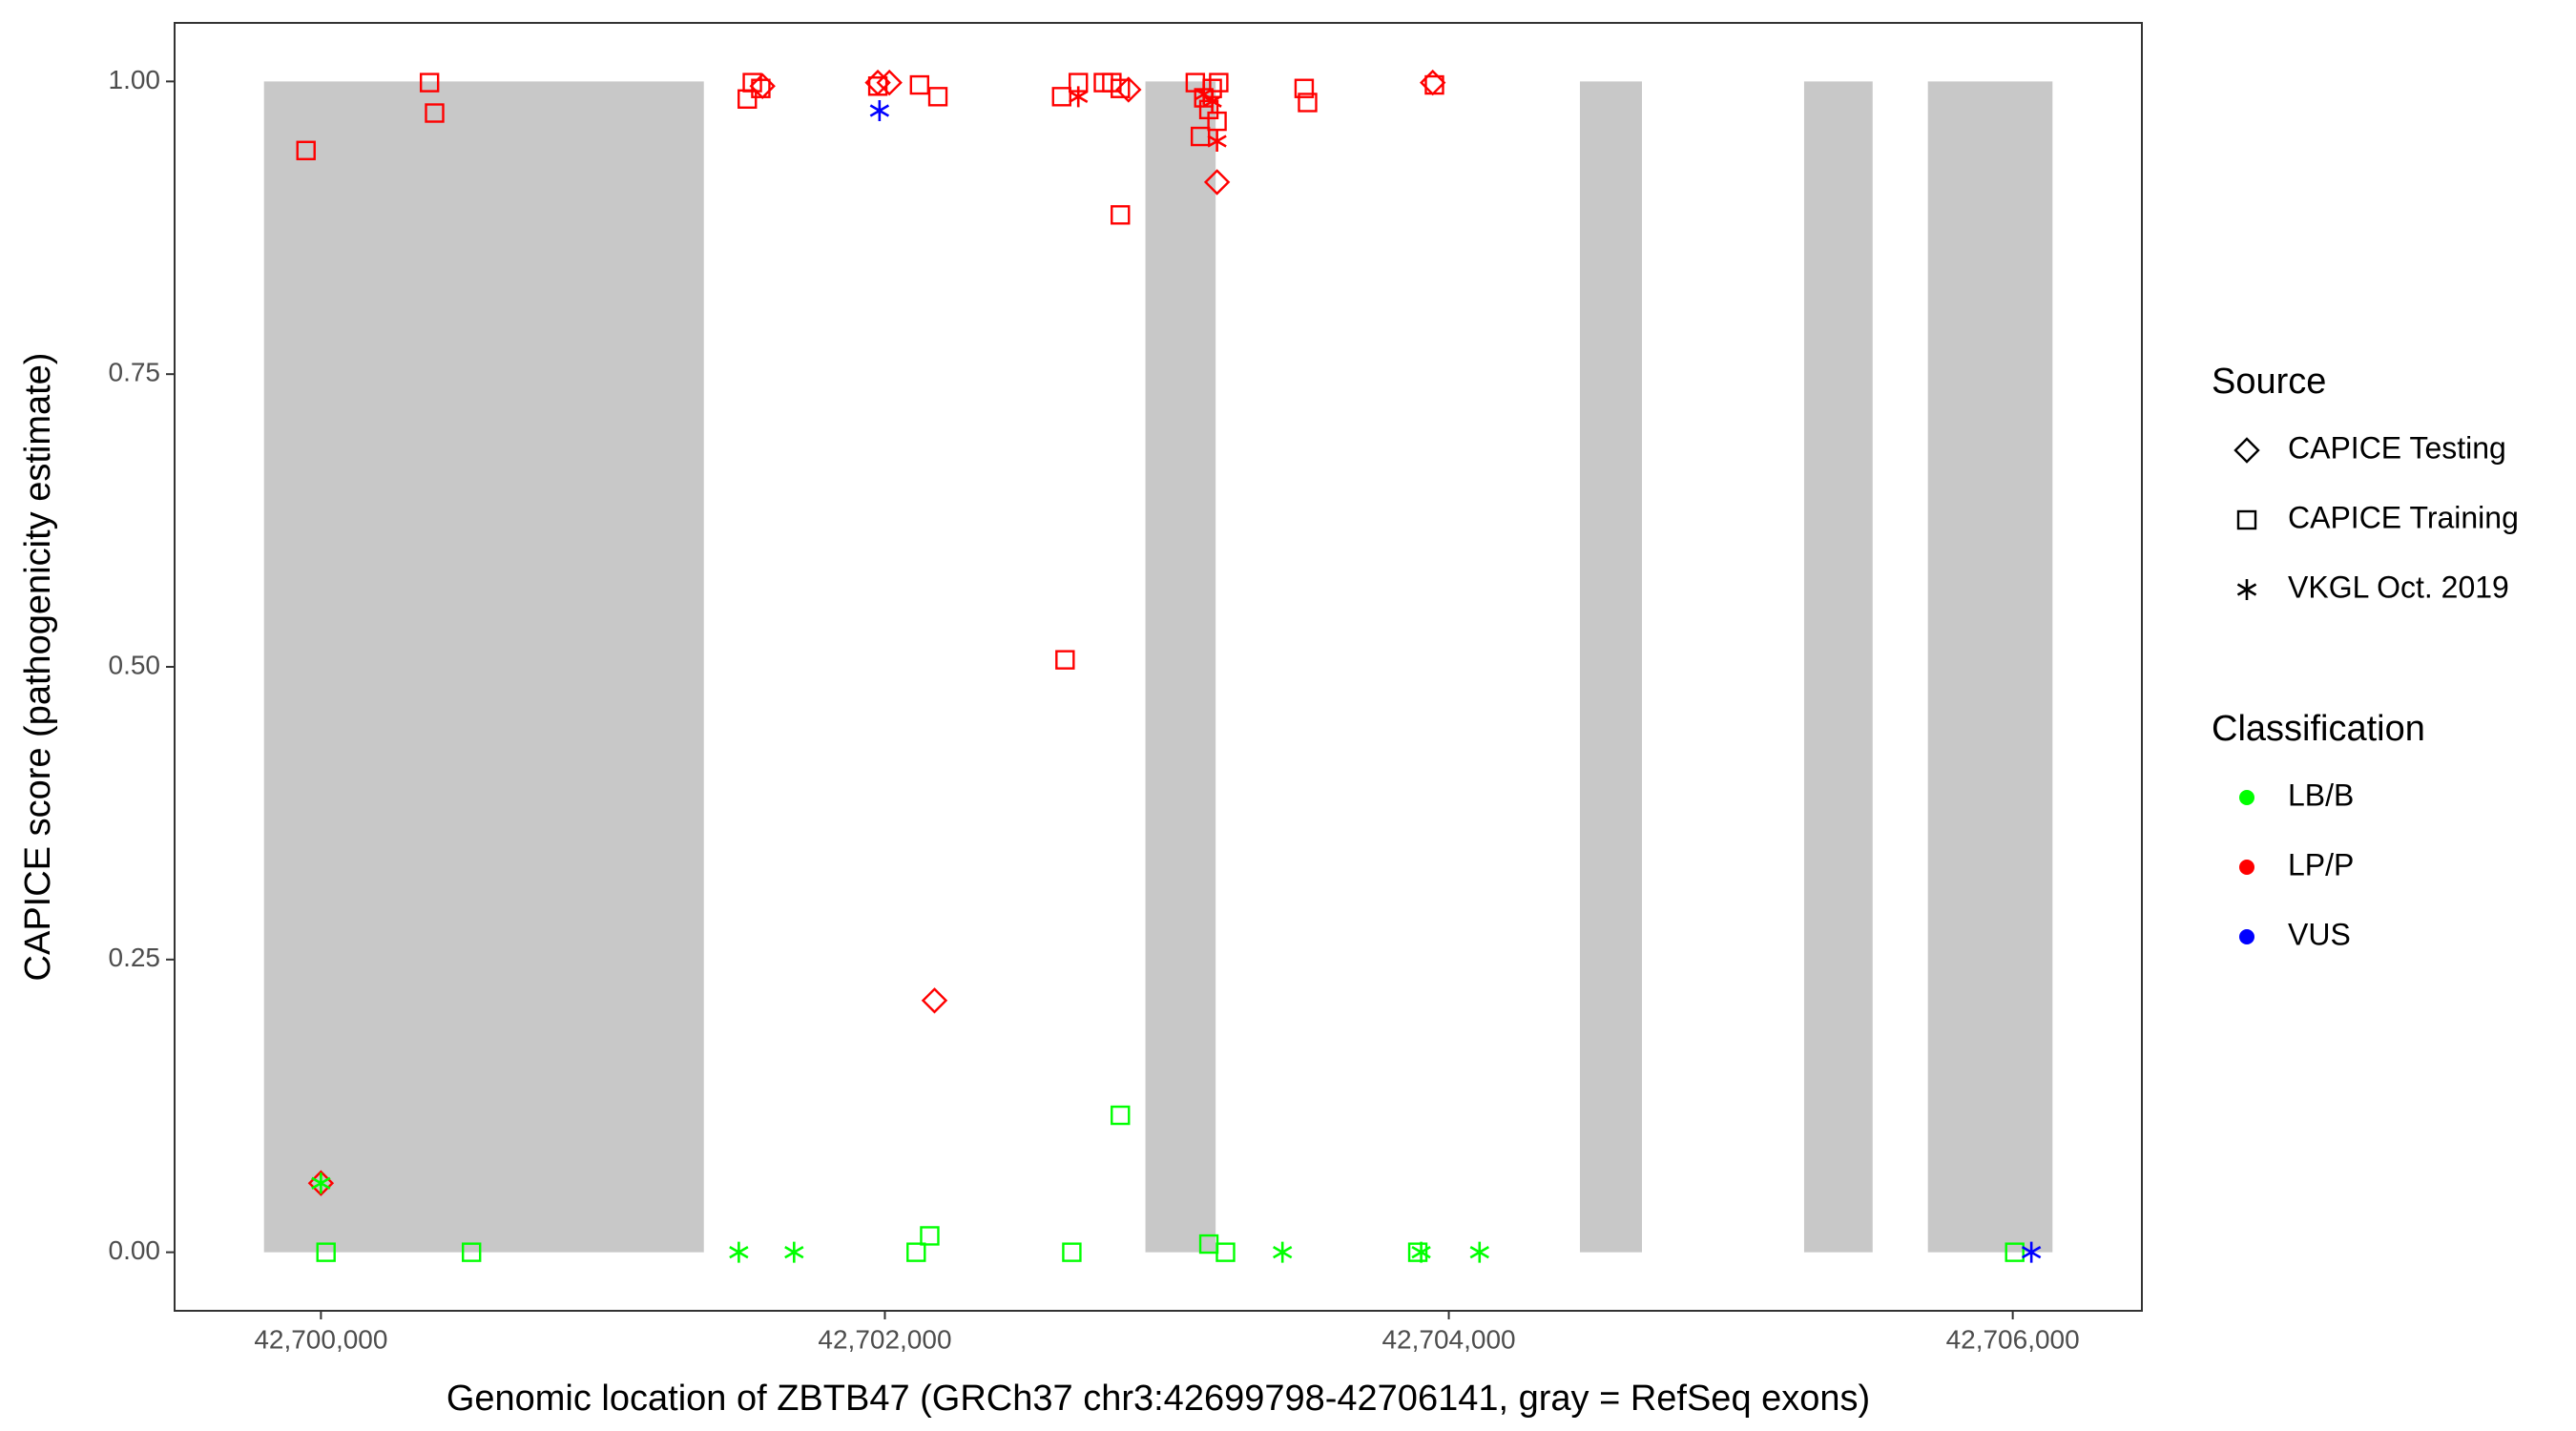 The height and width of the screenshot is (1431, 2576). I want to click on y-tick-label: 1.00, so click(135, 79).